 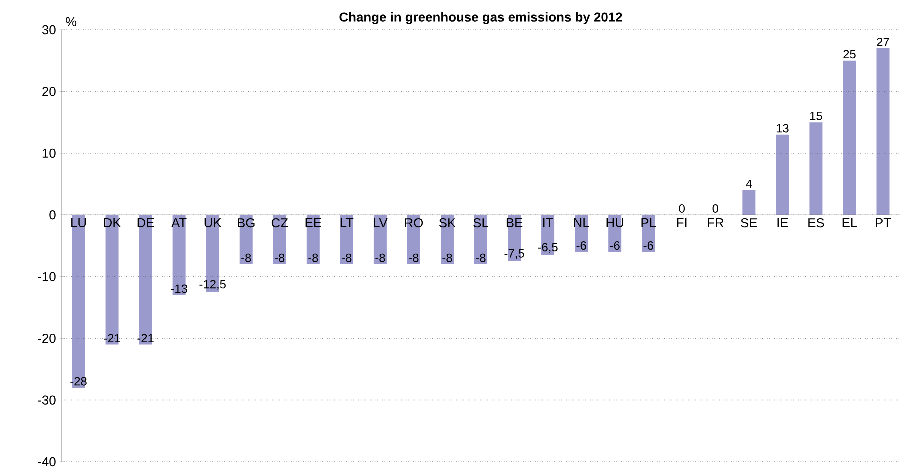 What do you see at coordinates (447, 223) in the screenshot?
I see `x-tick-label: SK` at bounding box center [447, 223].